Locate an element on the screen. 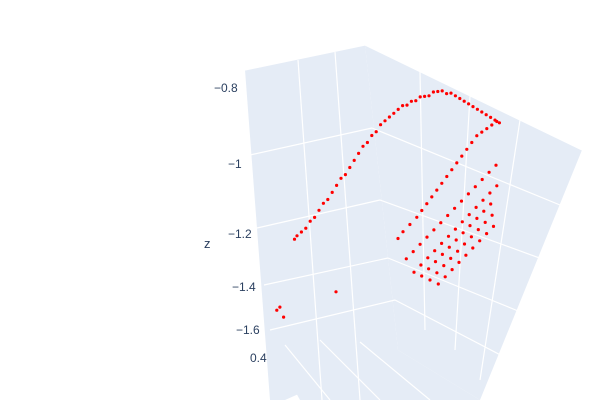 Image resolution: width=600 pixels, height=400 pixels. z-tick-label: −1.6 is located at coordinates (248, 330).